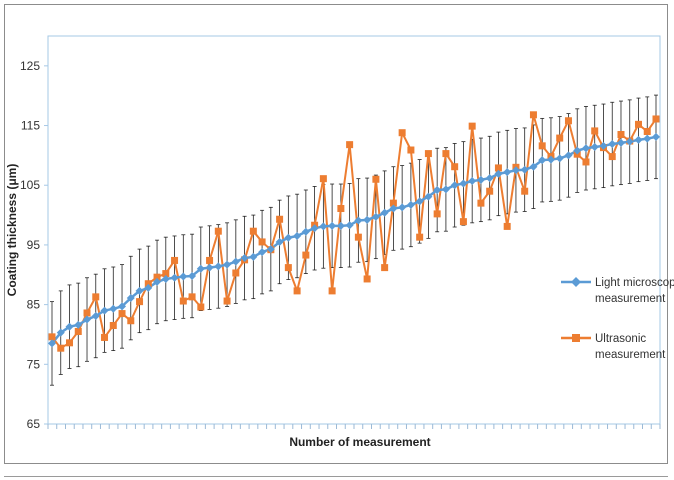  What do you see at coordinates (30, 66) in the screenshot?
I see `y-tick-label: 125` at bounding box center [30, 66].